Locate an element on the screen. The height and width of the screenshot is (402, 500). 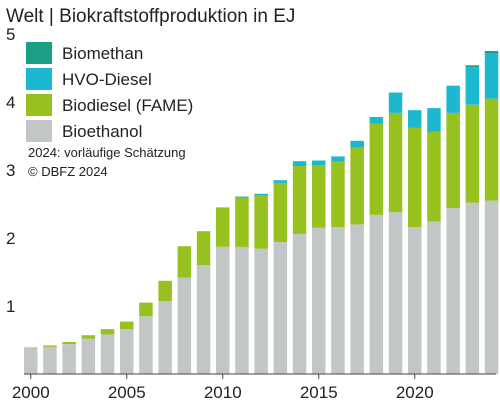
bar-segment-bioethanol-2007 is located at coordinates (165, 337).